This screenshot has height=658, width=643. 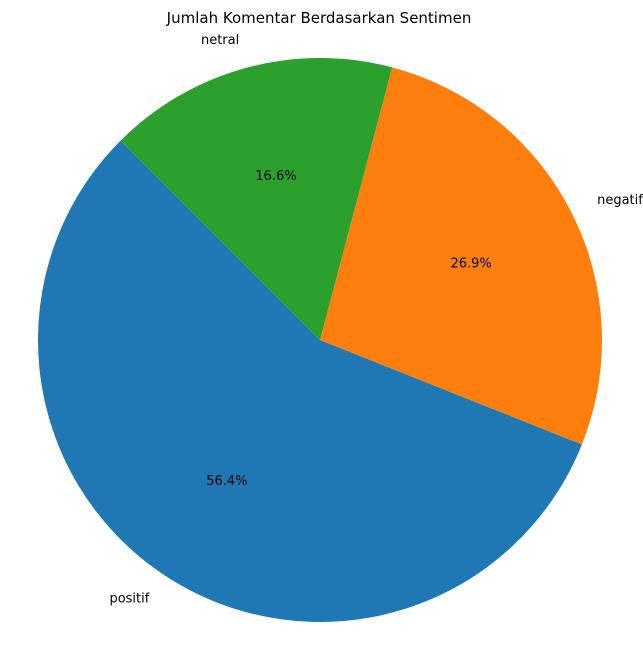 I want to click on pie-percent-label-positif: 56.4%, so click(x=226, y=481).